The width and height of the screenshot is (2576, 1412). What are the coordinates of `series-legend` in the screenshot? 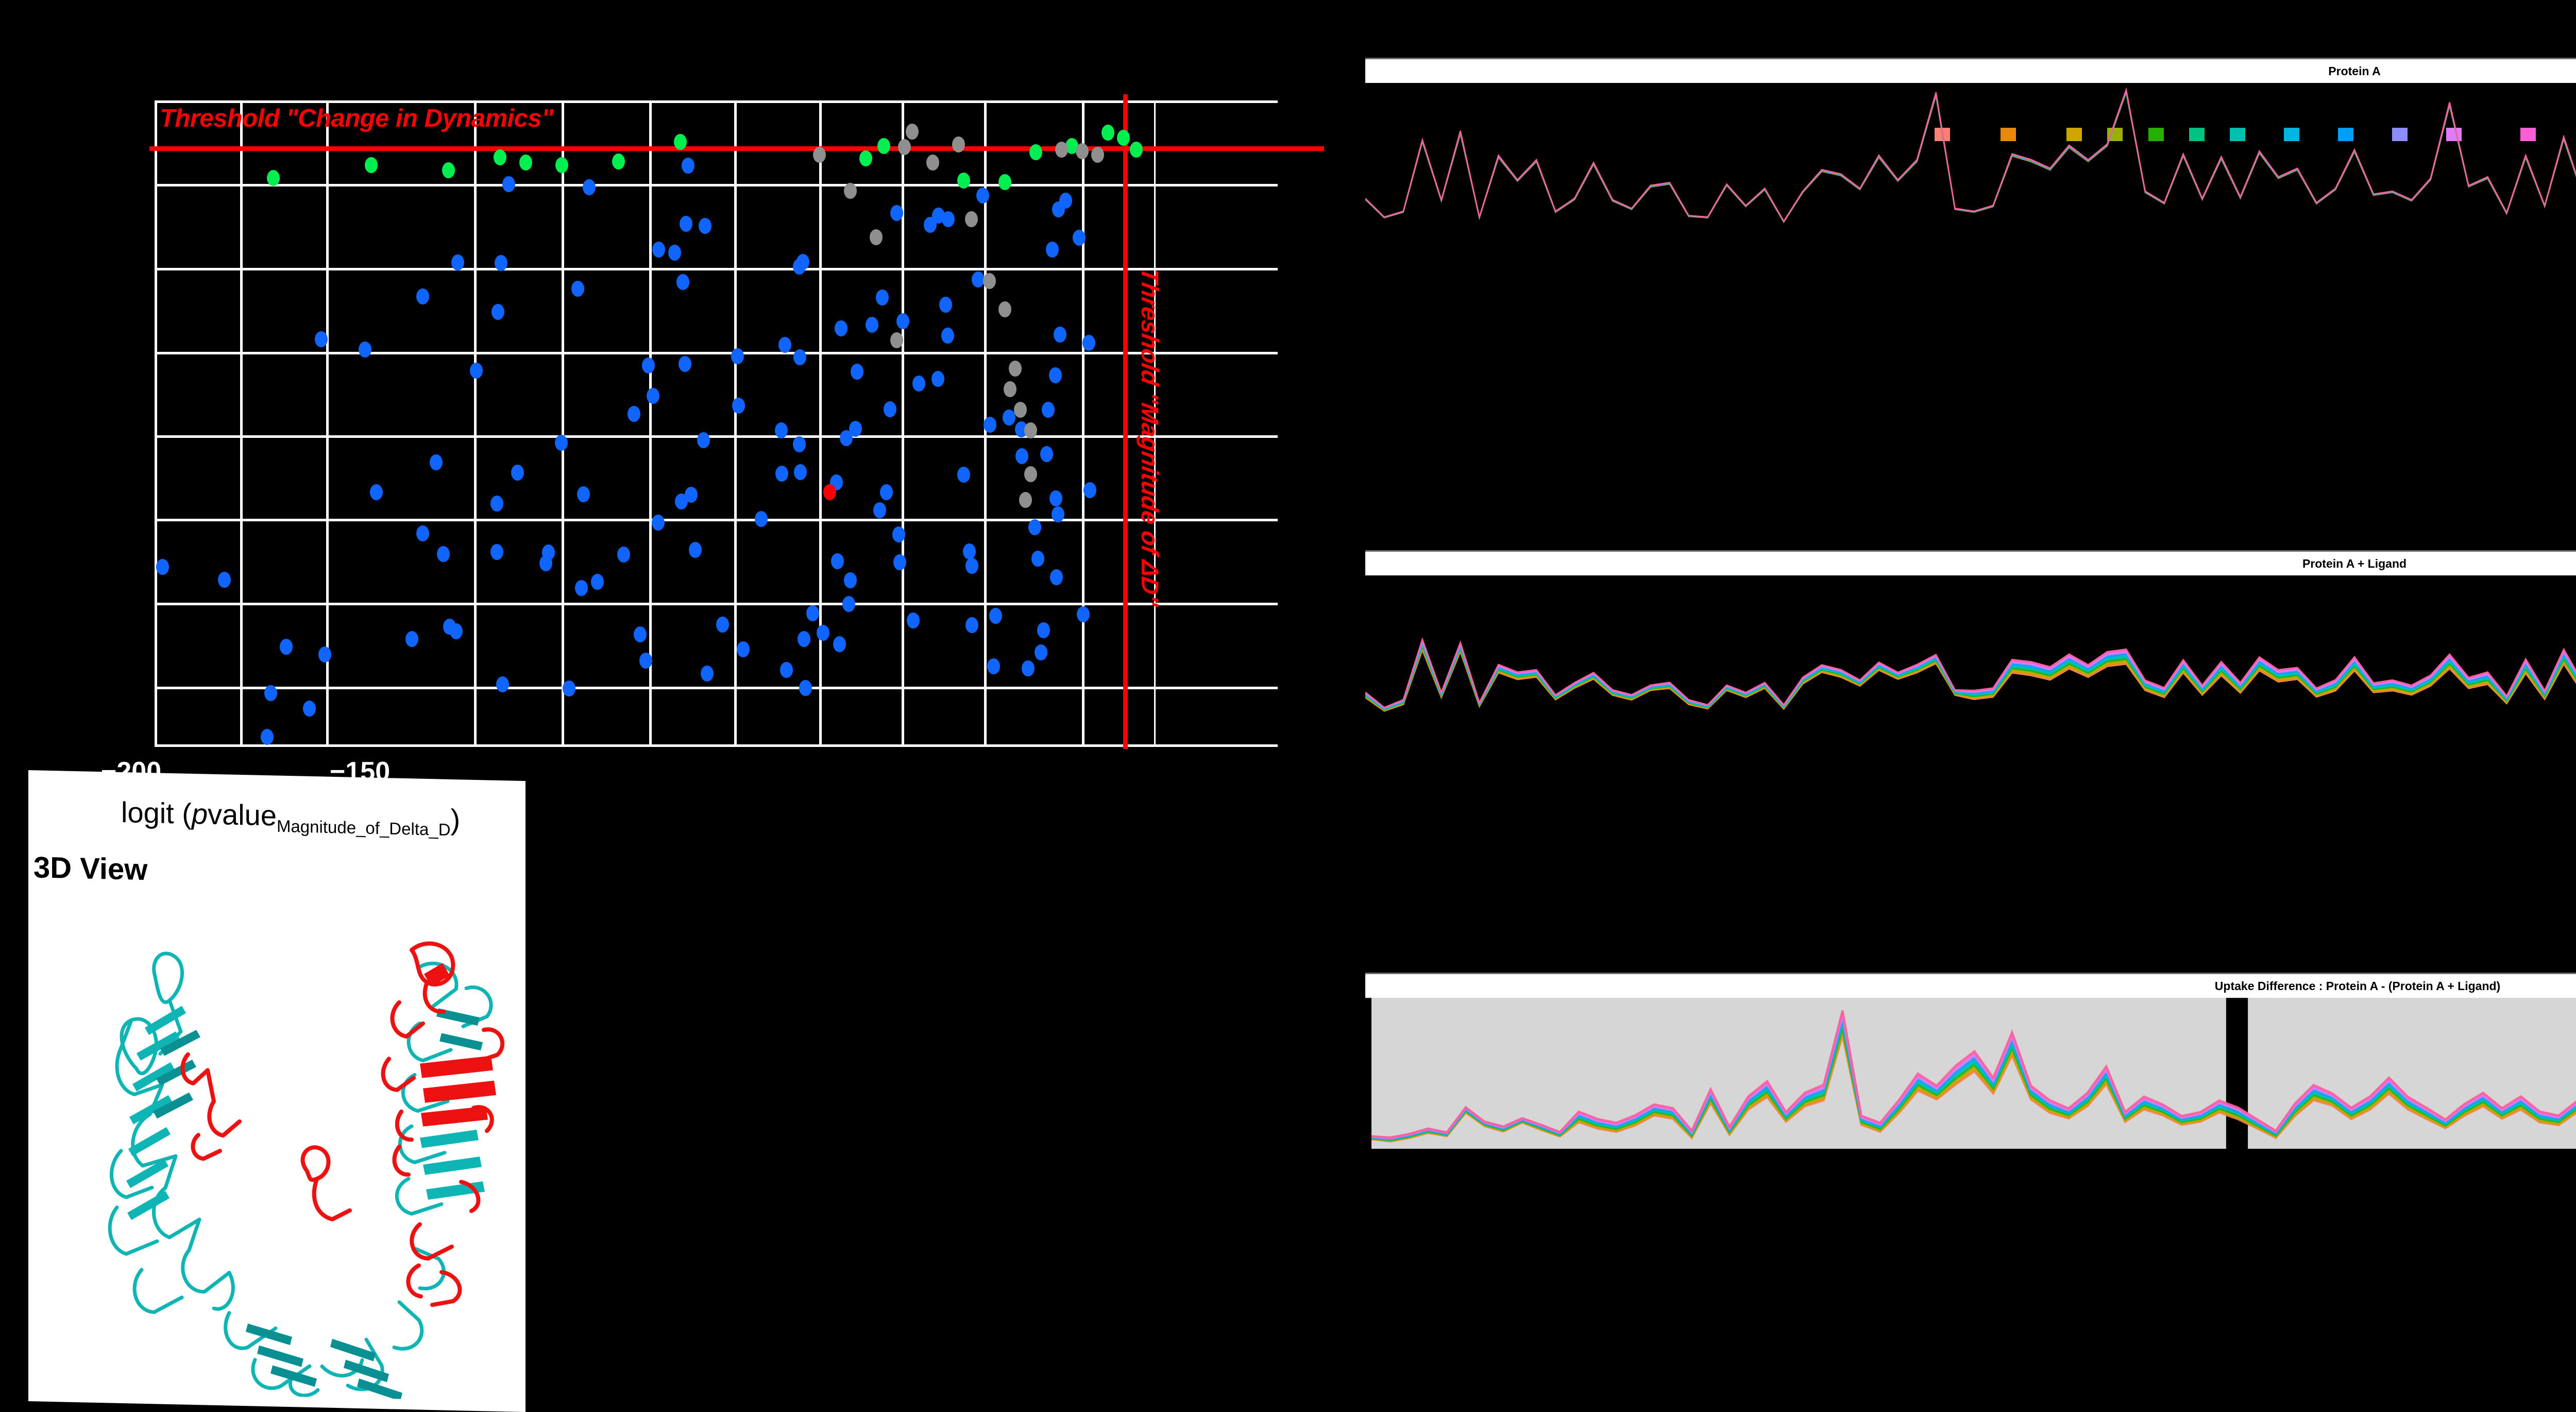 It's located at (2255, 138).